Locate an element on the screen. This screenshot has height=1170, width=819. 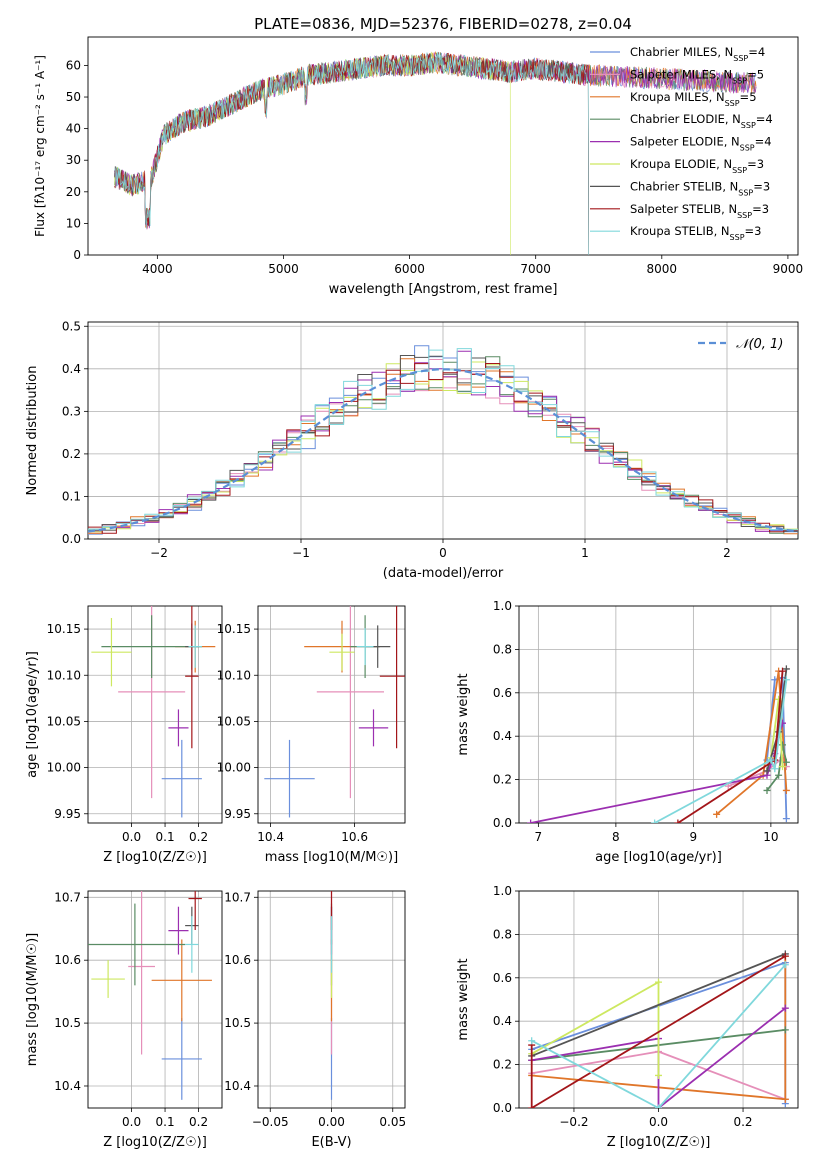
x-axis-label: age [log10(age/yr)] is located at coordinates (658, 857).